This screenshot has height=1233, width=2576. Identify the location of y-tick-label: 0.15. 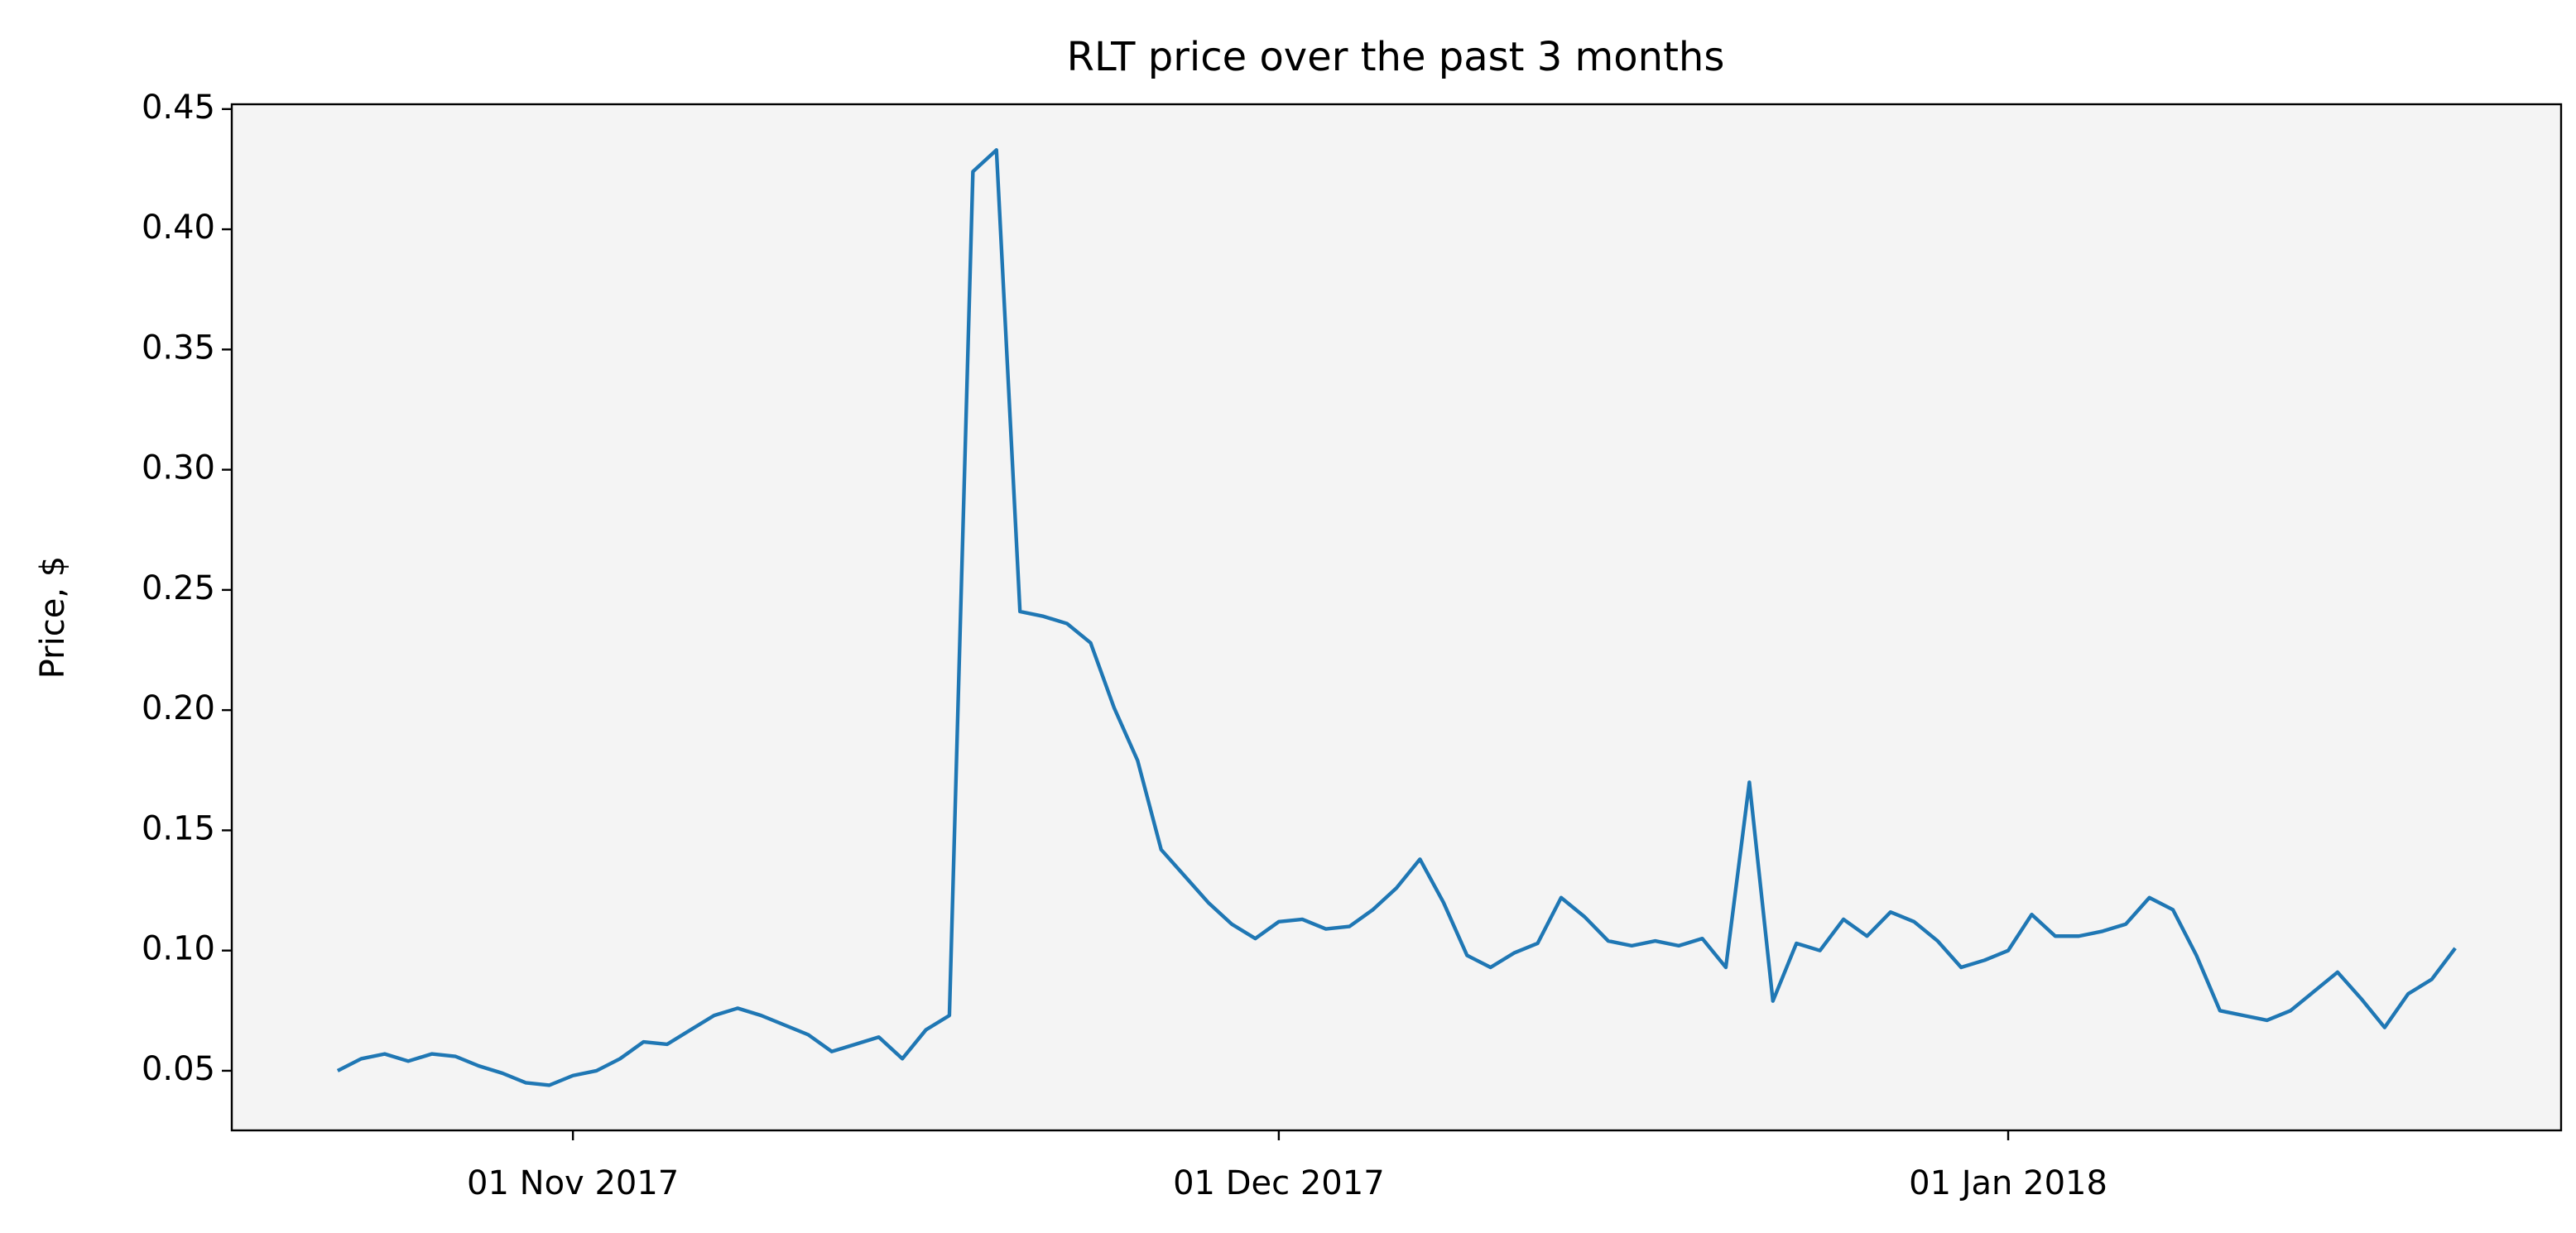
(178, 828).